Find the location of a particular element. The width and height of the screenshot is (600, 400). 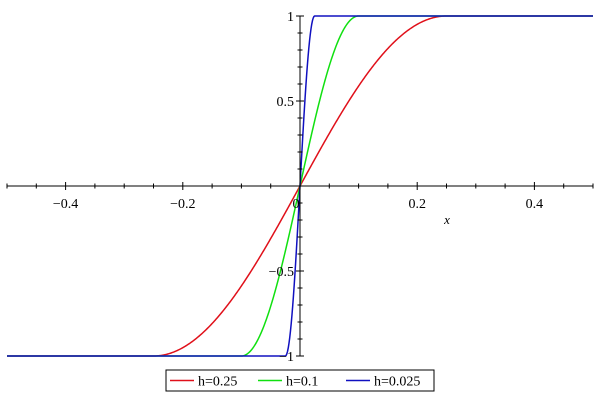

legend: h=0.25 h=0.1 h=0.025 is located at coordinates (300, 380).